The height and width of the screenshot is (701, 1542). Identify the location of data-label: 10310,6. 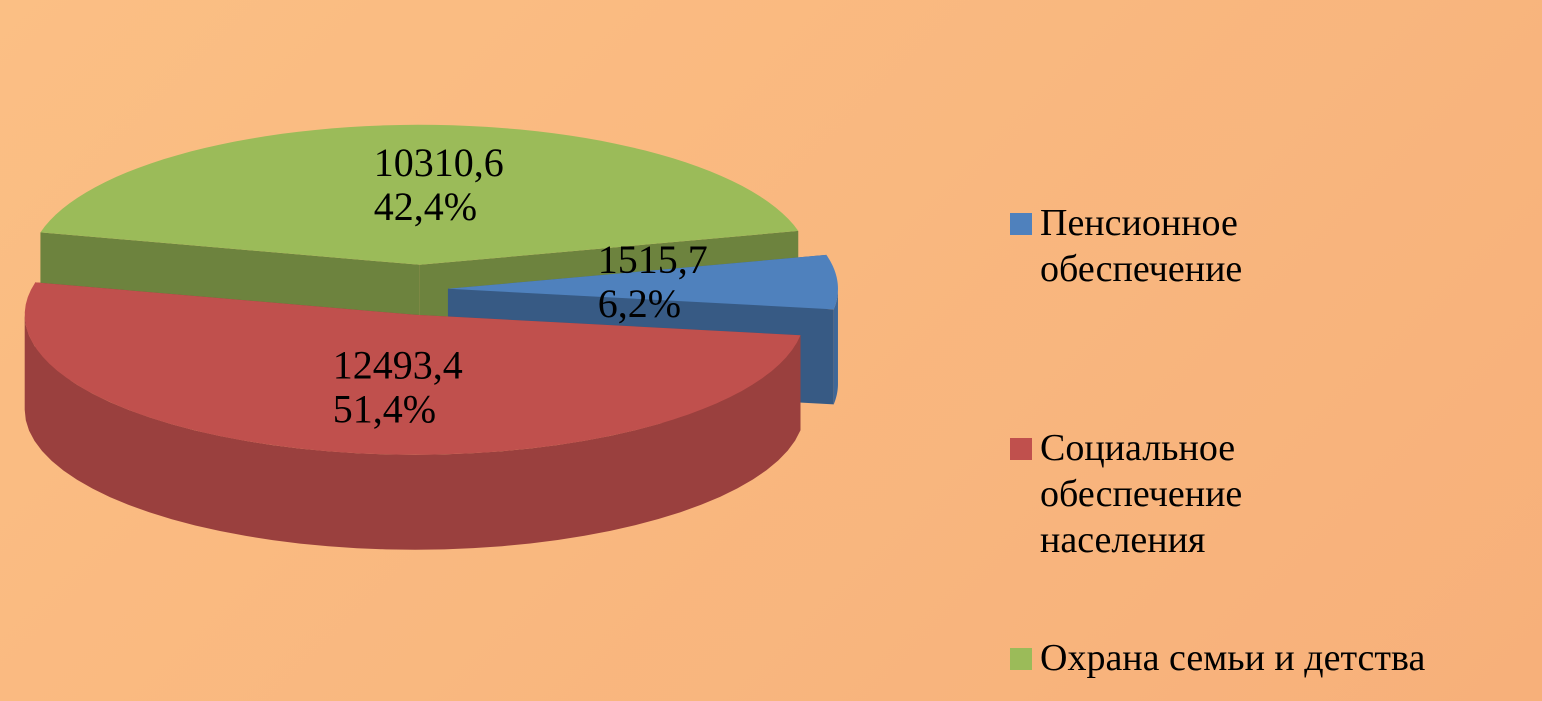
(439, 162).